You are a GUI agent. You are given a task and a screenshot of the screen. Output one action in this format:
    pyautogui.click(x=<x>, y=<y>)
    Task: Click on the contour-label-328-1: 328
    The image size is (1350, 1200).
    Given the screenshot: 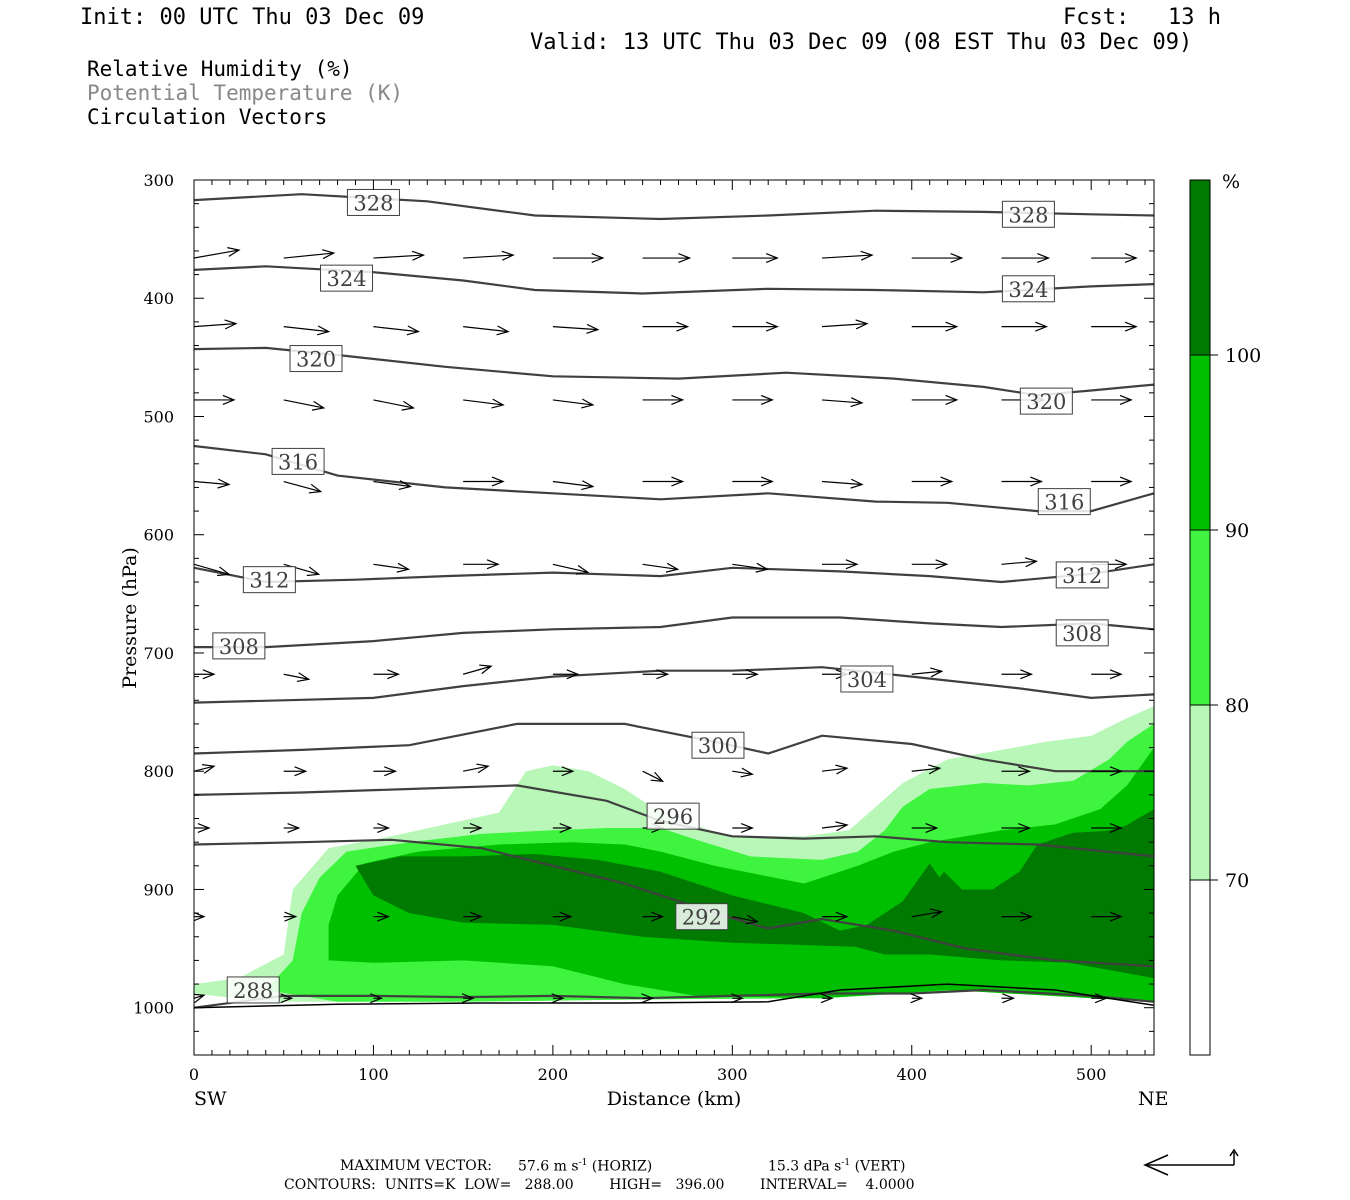 What is the action you would take?
    pyautogui.click(x=1028, y=215)
    